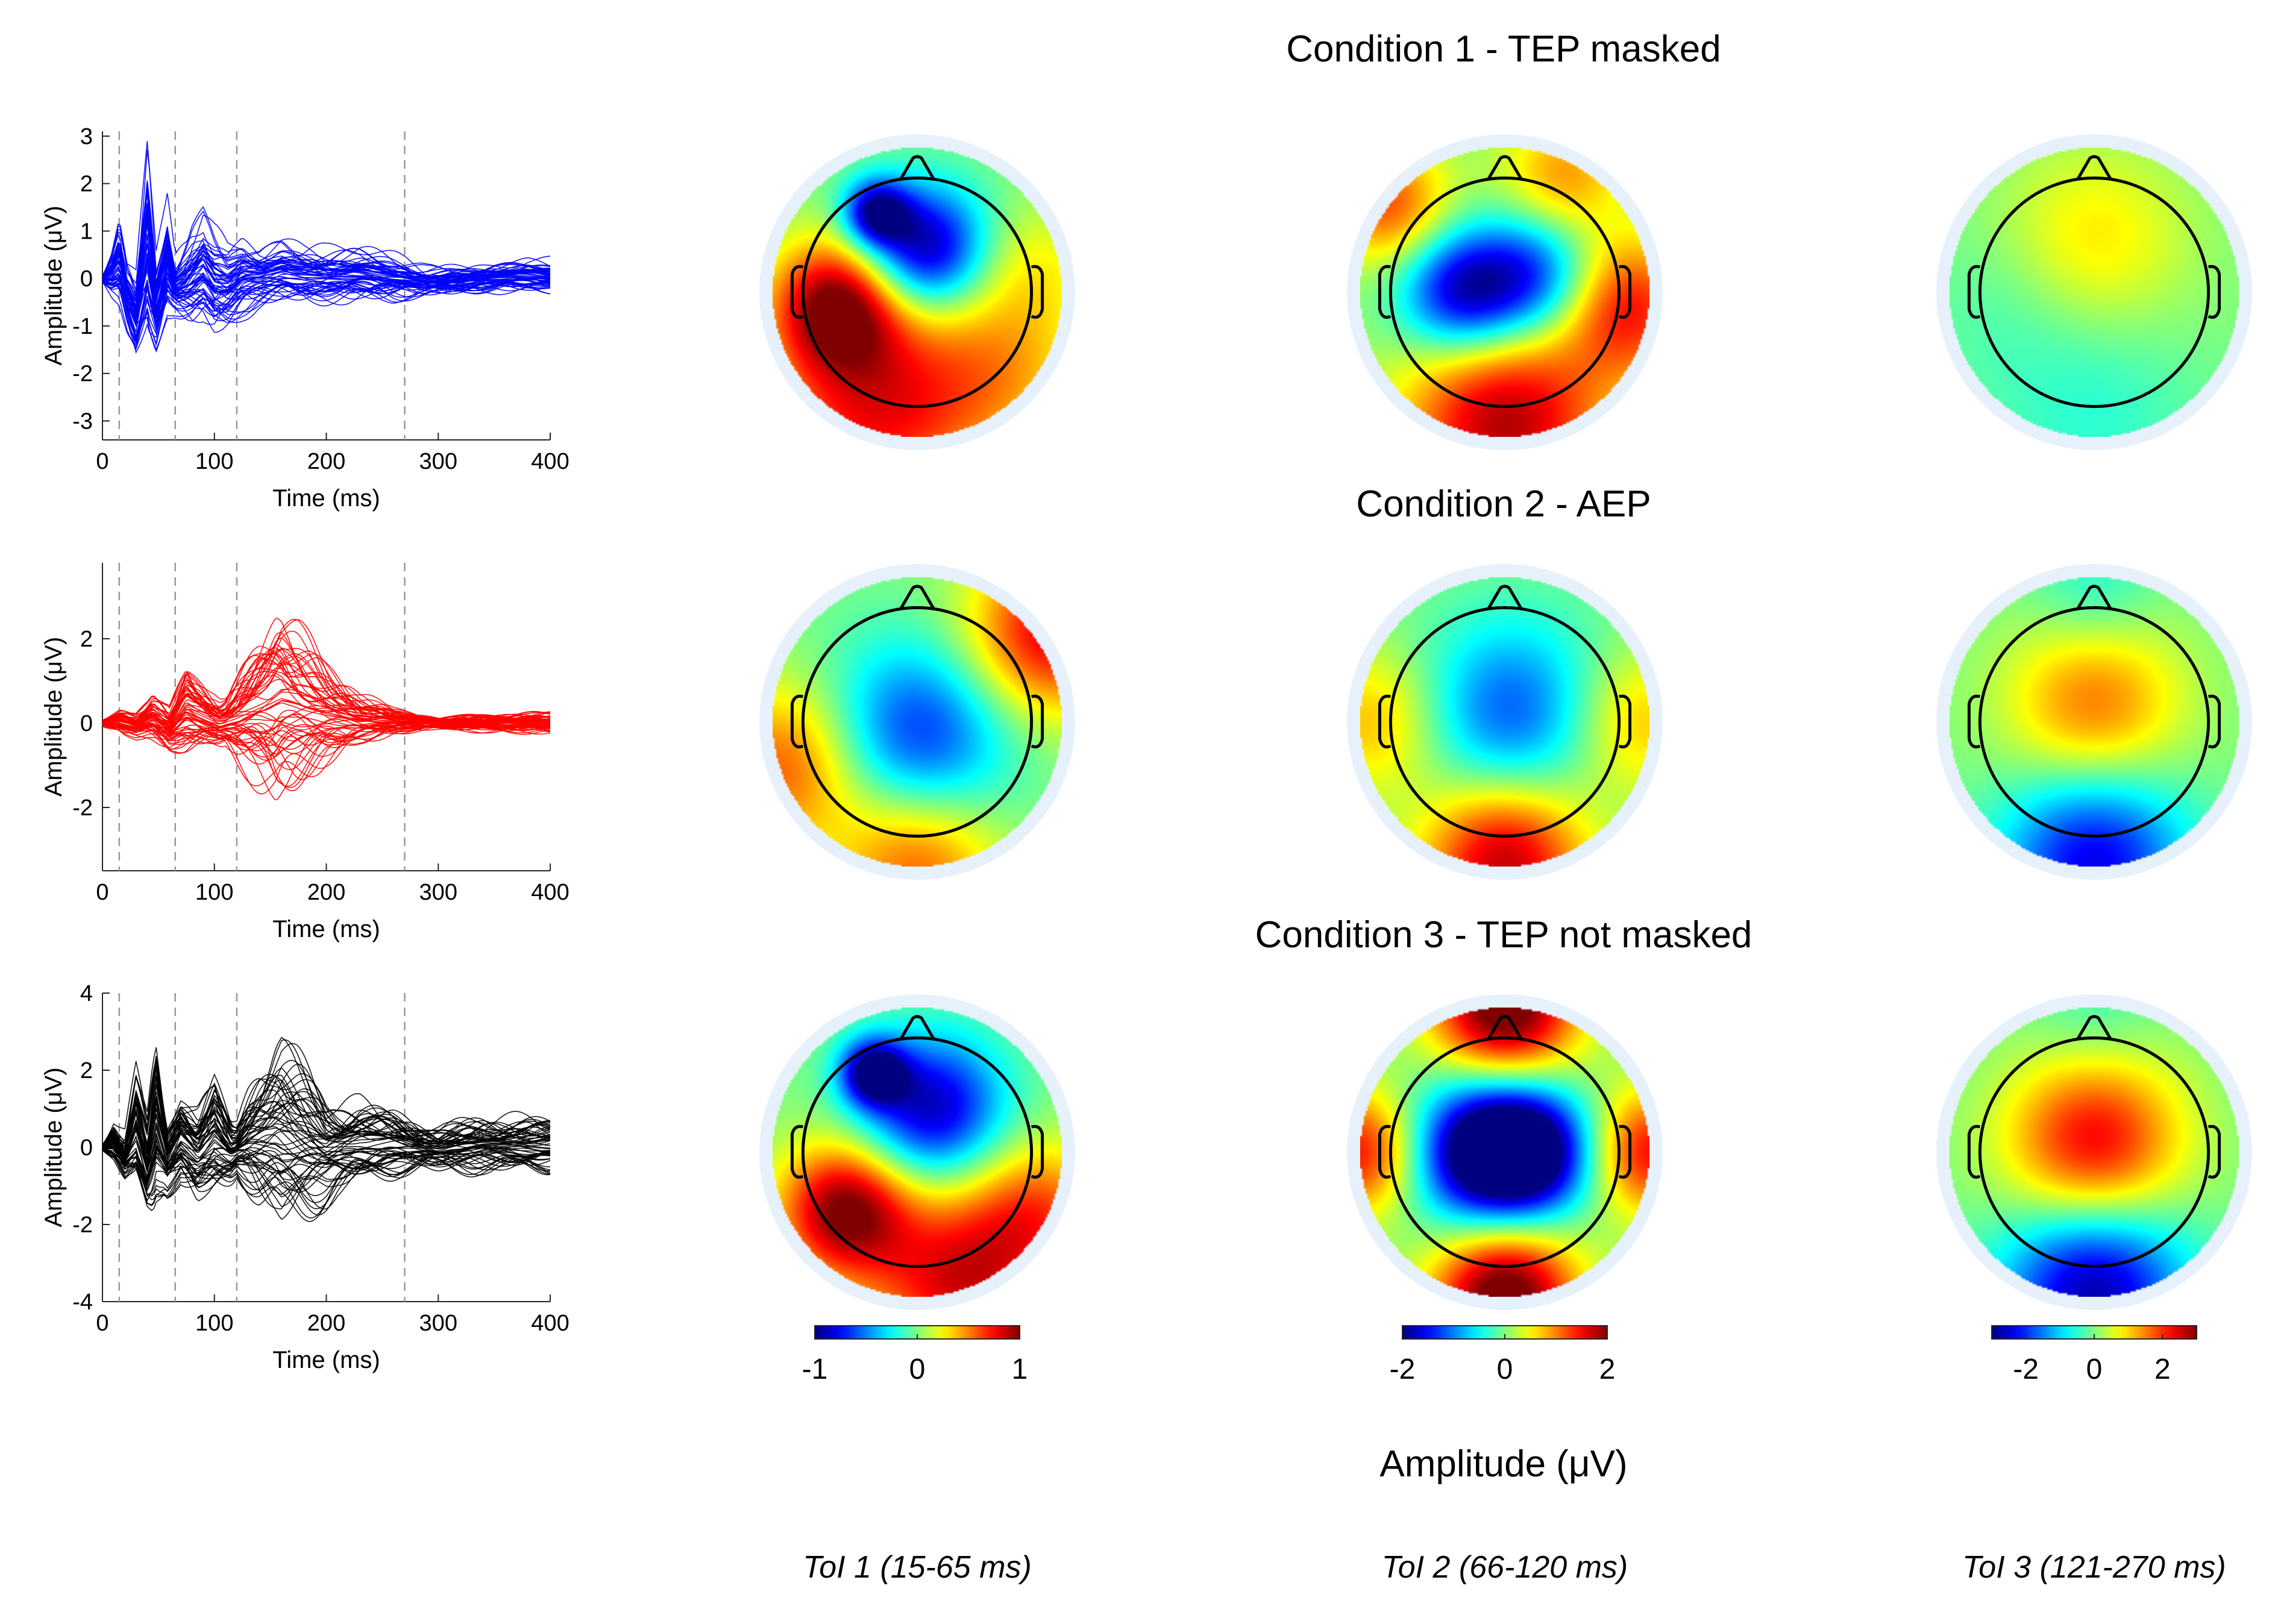 This screenshot has width=2278, height=1624. I want to click on colorbar-tick-label: 1, so click(1020, 1369).